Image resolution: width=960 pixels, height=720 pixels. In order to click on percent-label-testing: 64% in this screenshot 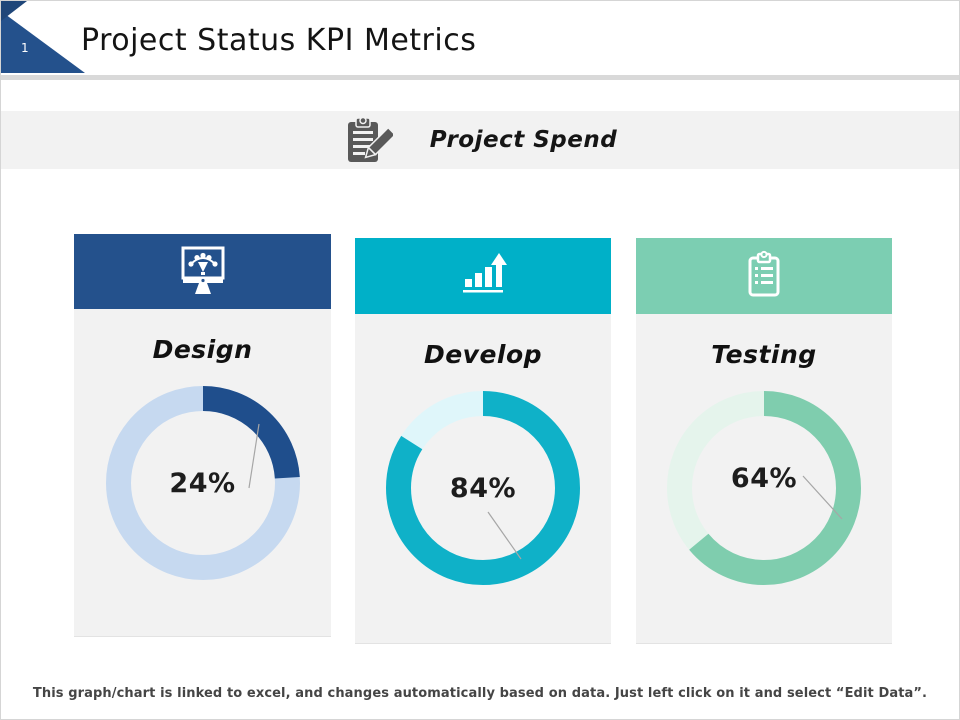, I will do `click(764, 478)`.